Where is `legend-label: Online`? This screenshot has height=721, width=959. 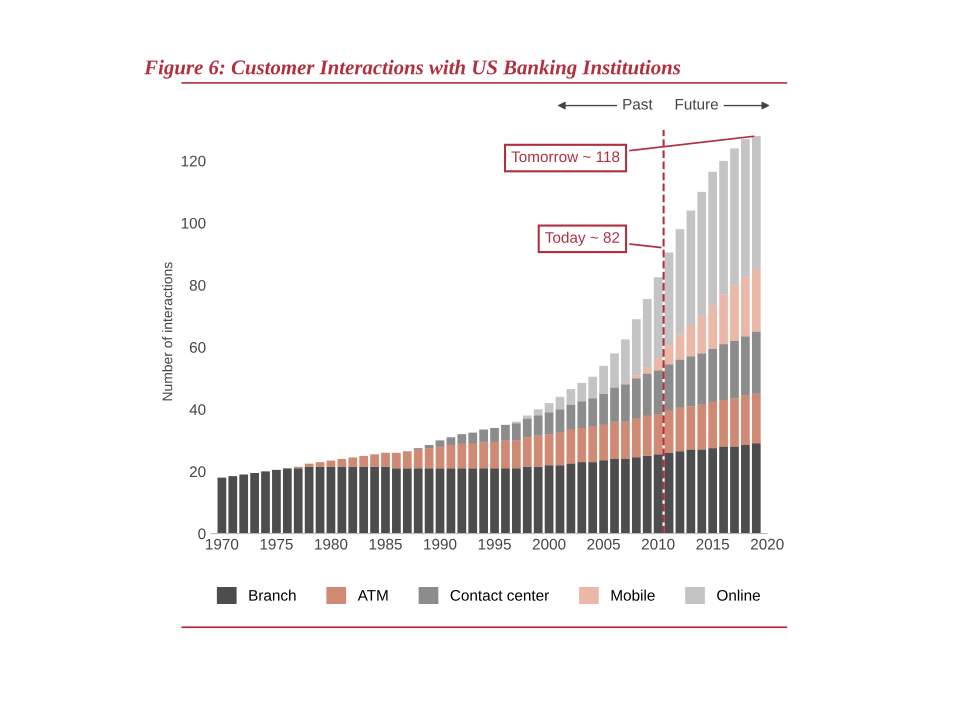
legend-label: Online is located at coordinates (738, 595).